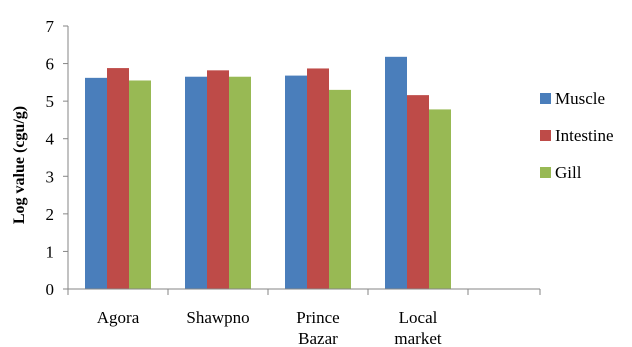 The width and height of the screenshot is (632, 347). What do you see at coordinates (50, 214) in the screenshot?
I see `y-tick-label: 2` at bounding box center [50, 214].